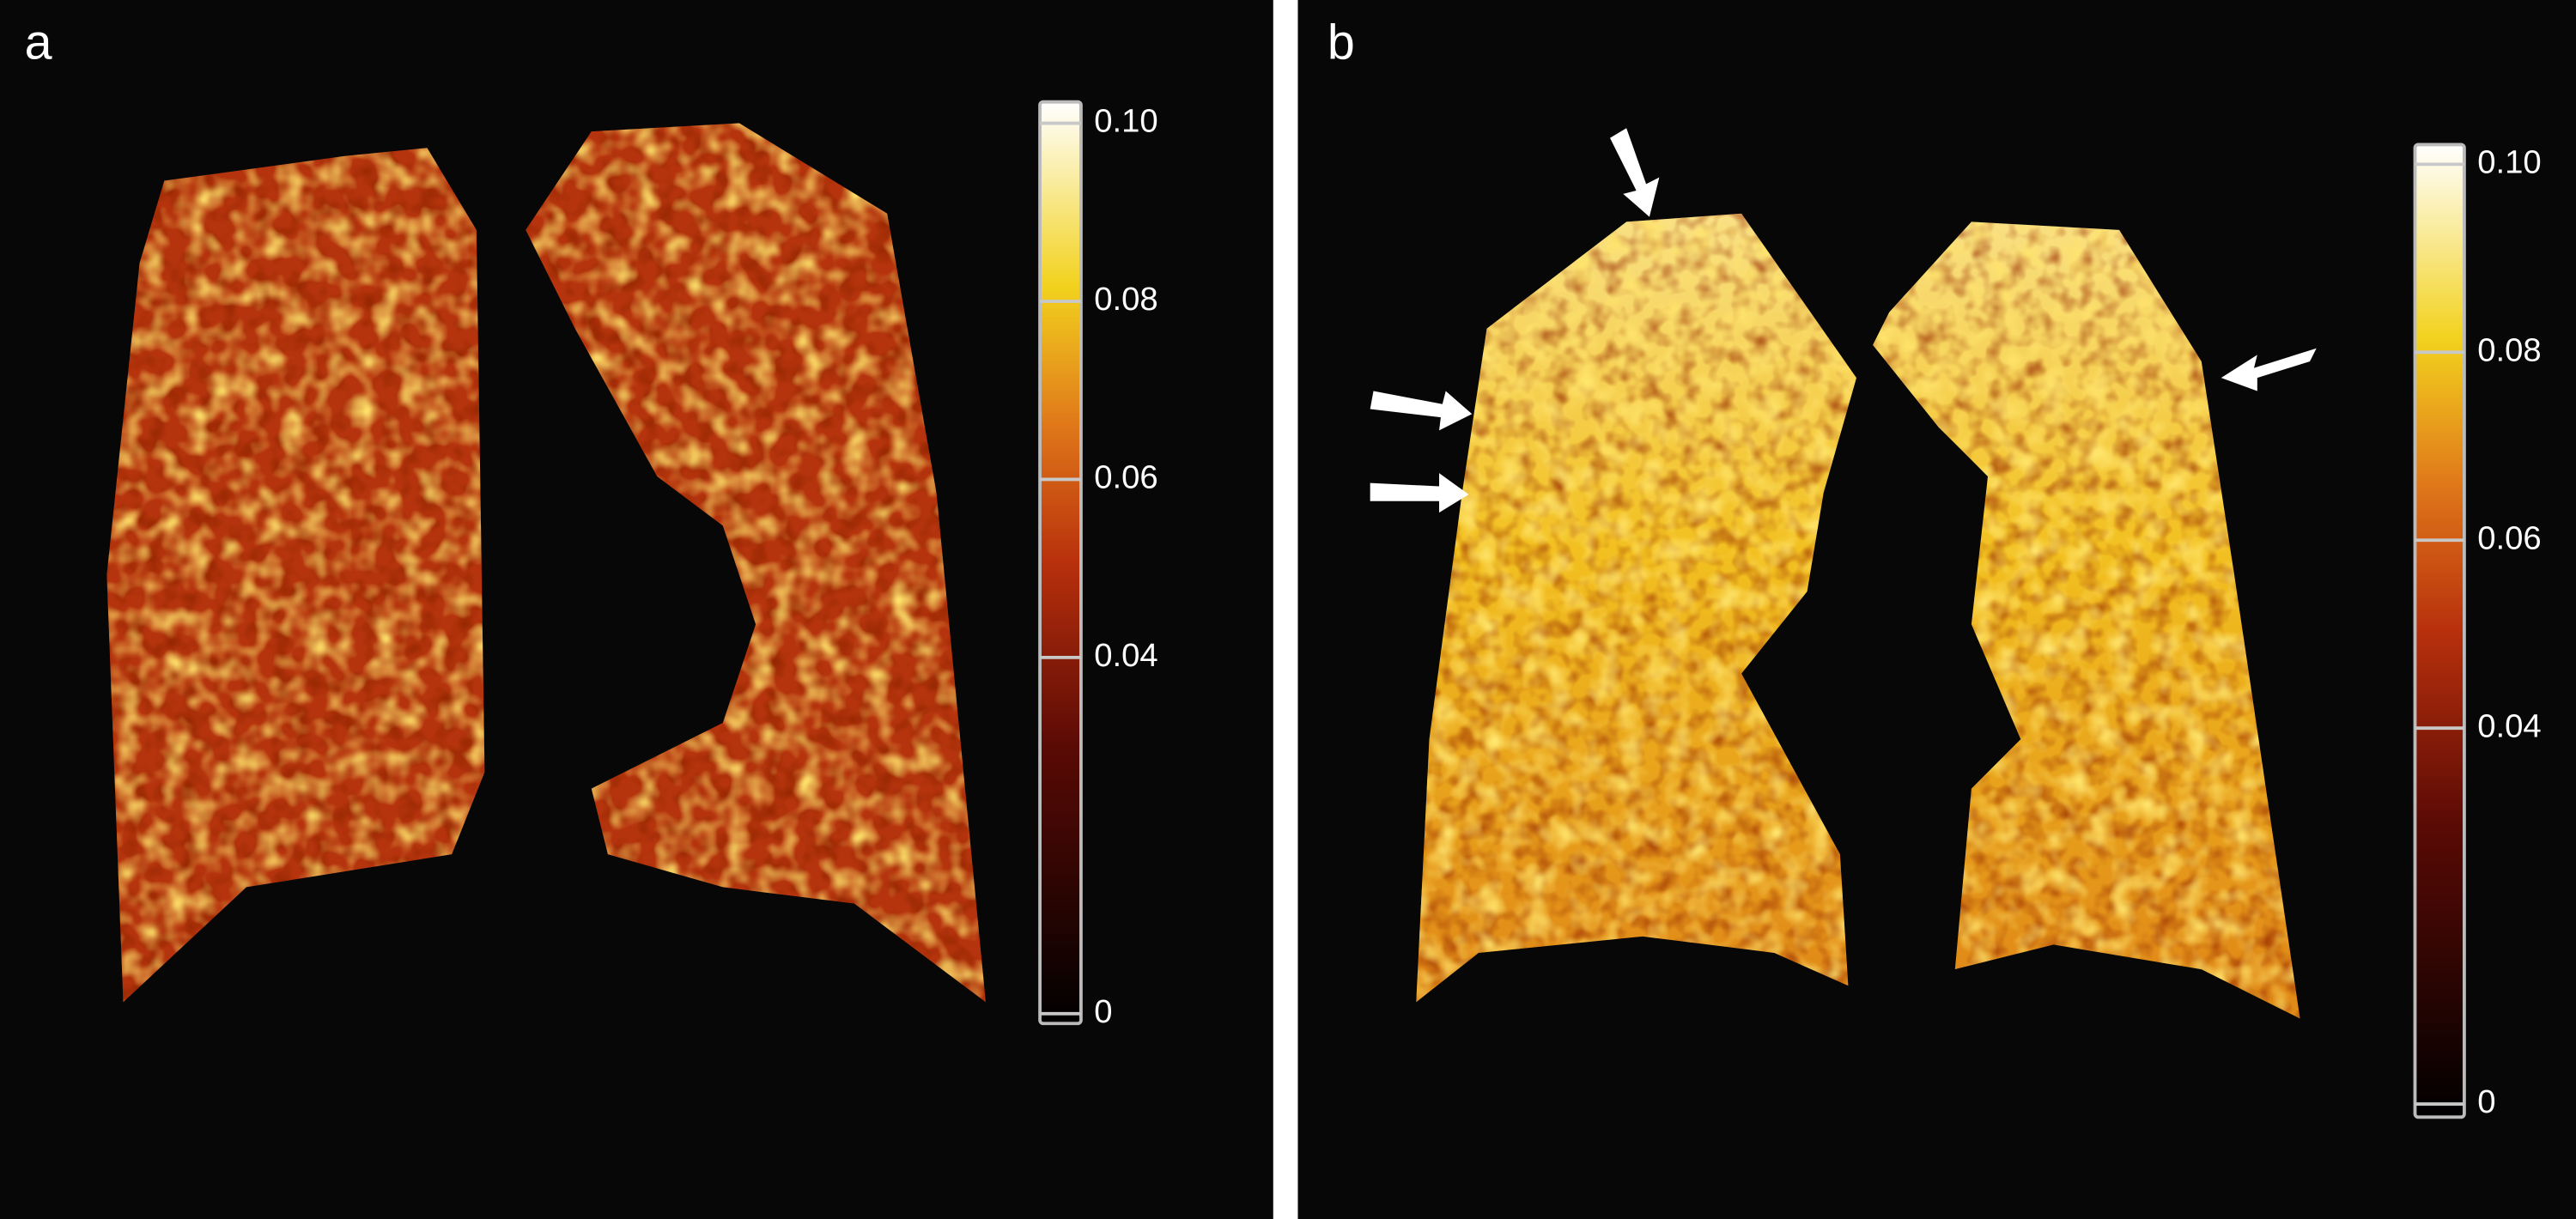 The height and width of the screenshot is (1219, 2576). I want to click on panel-label: b, so click(1341, 42).